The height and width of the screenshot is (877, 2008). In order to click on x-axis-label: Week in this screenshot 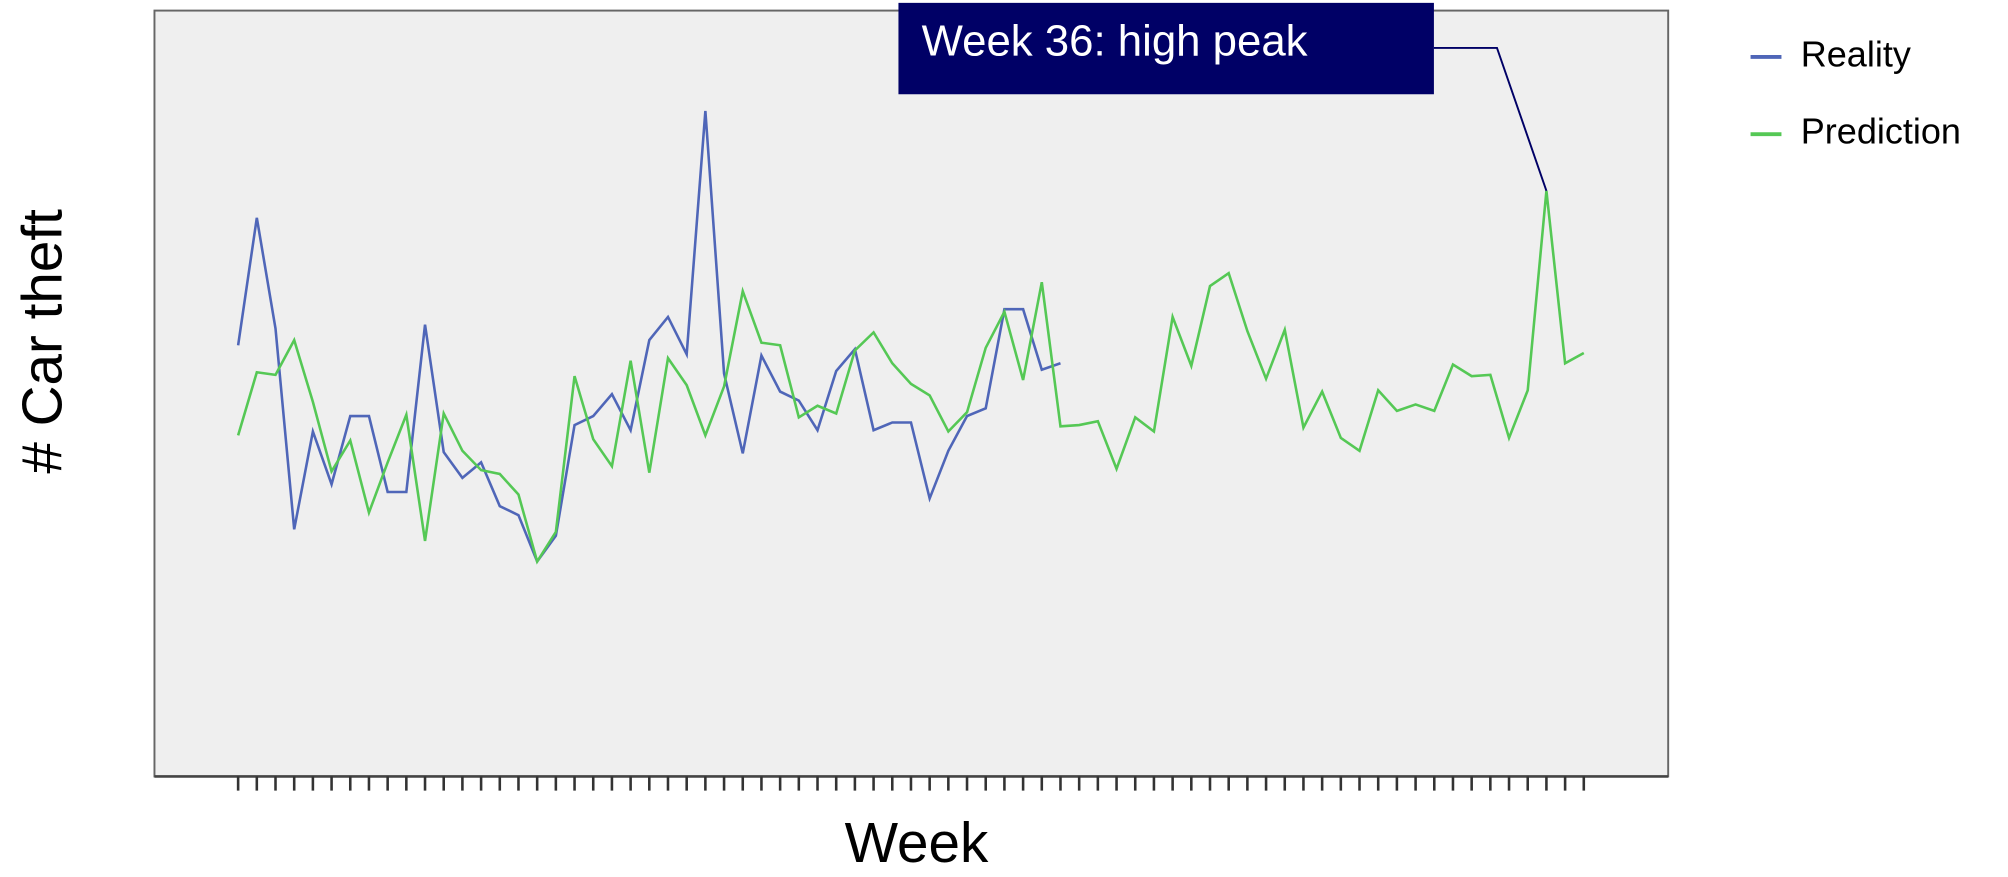, I will do `click(917, 842)`.